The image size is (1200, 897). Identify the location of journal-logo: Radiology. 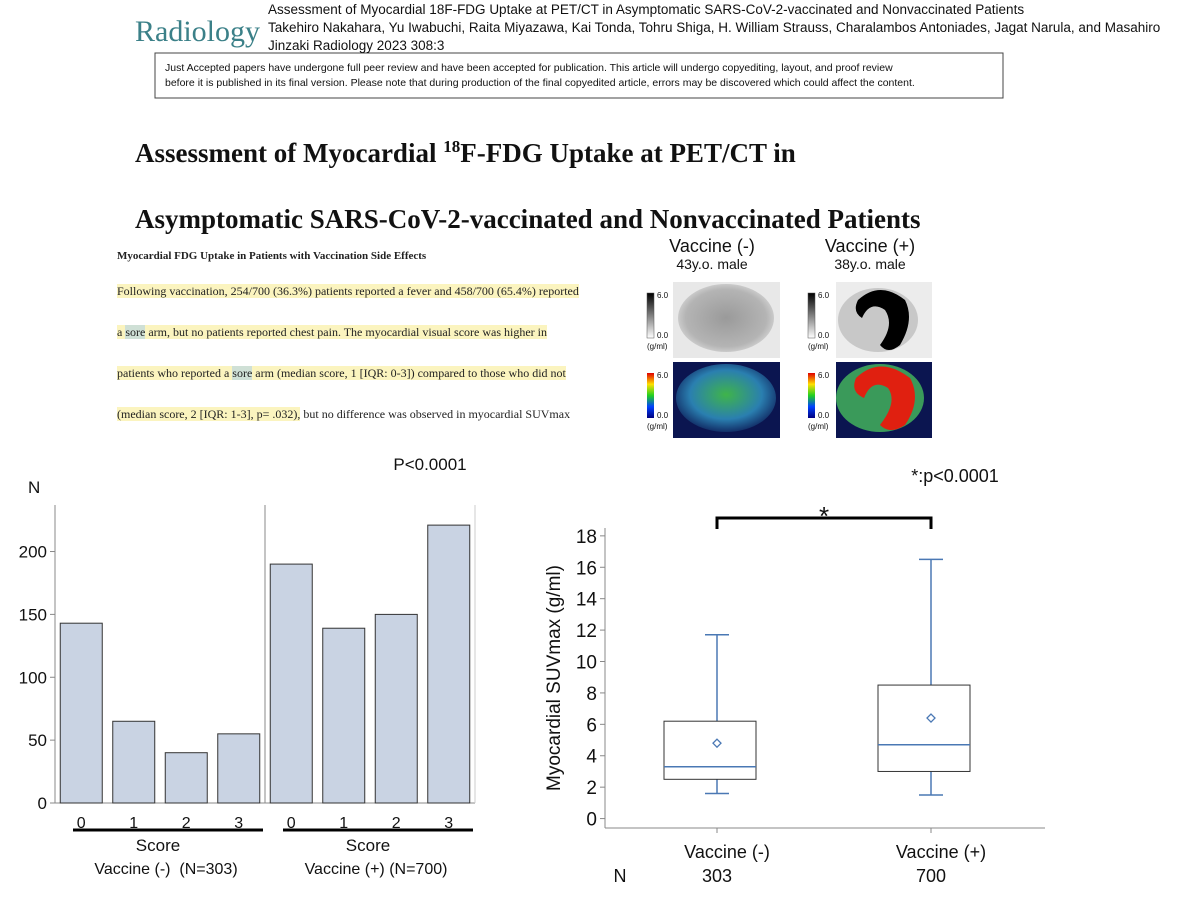
(197, 31).